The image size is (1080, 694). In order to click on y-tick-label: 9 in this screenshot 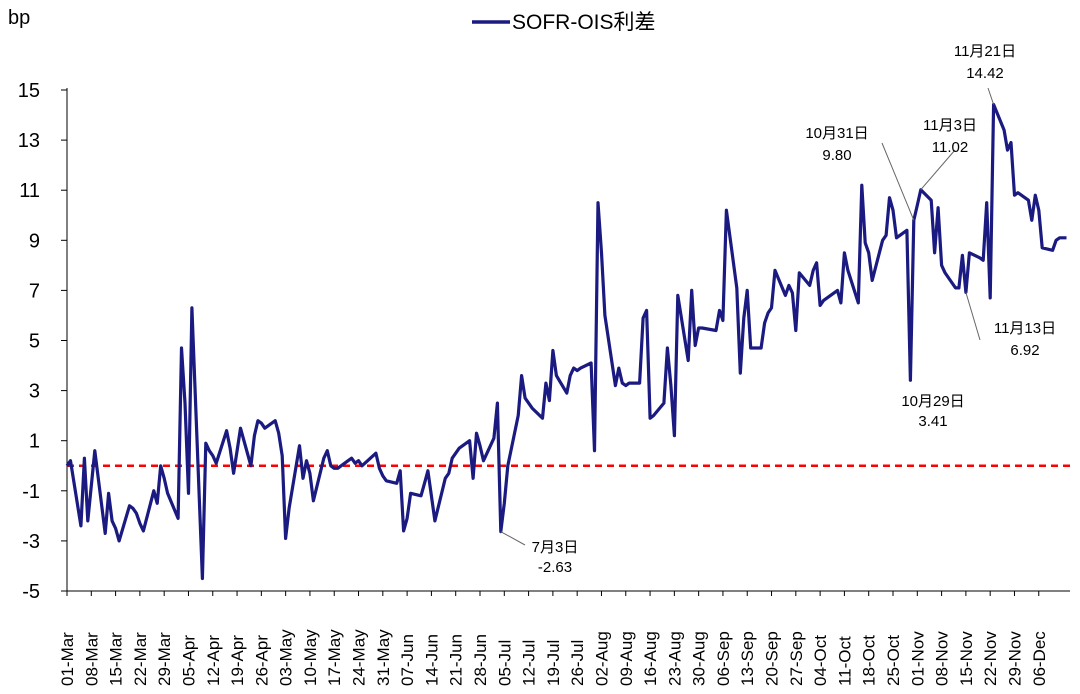, I will do `click(34, 241)`.